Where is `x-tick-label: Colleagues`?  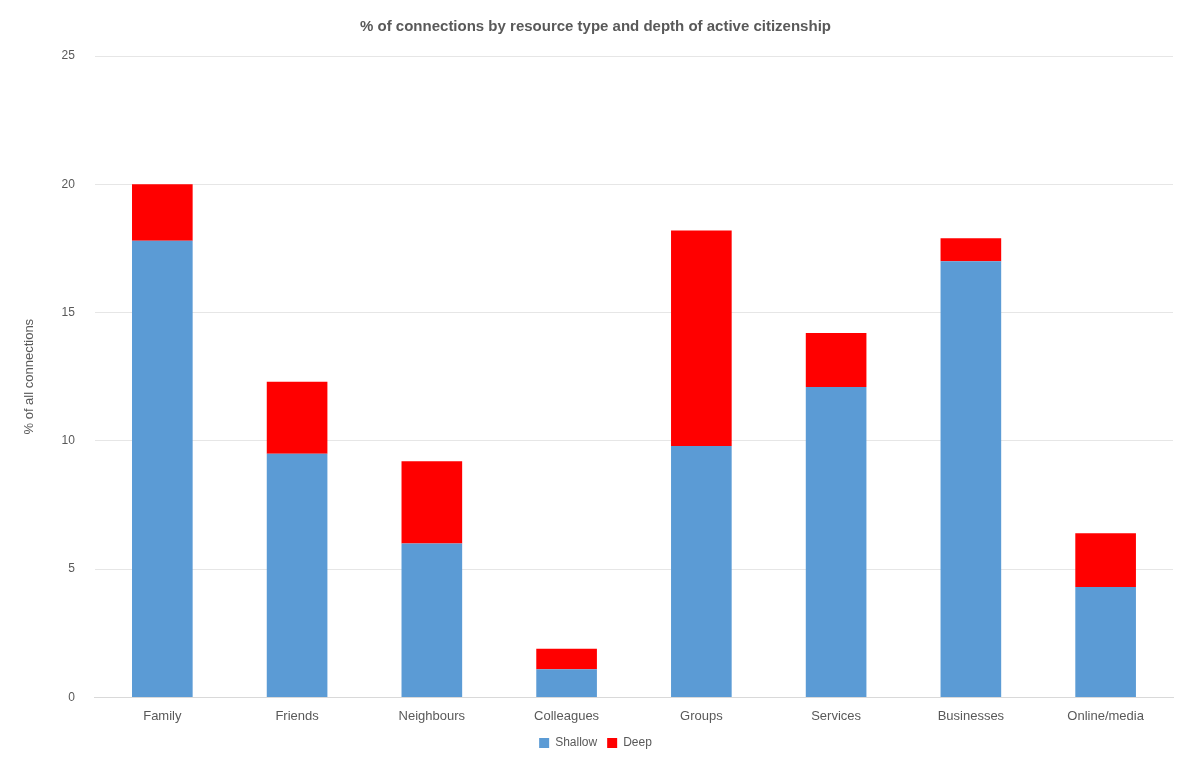
x-tick-label: Colleagues is located at coordinates (567, 715).